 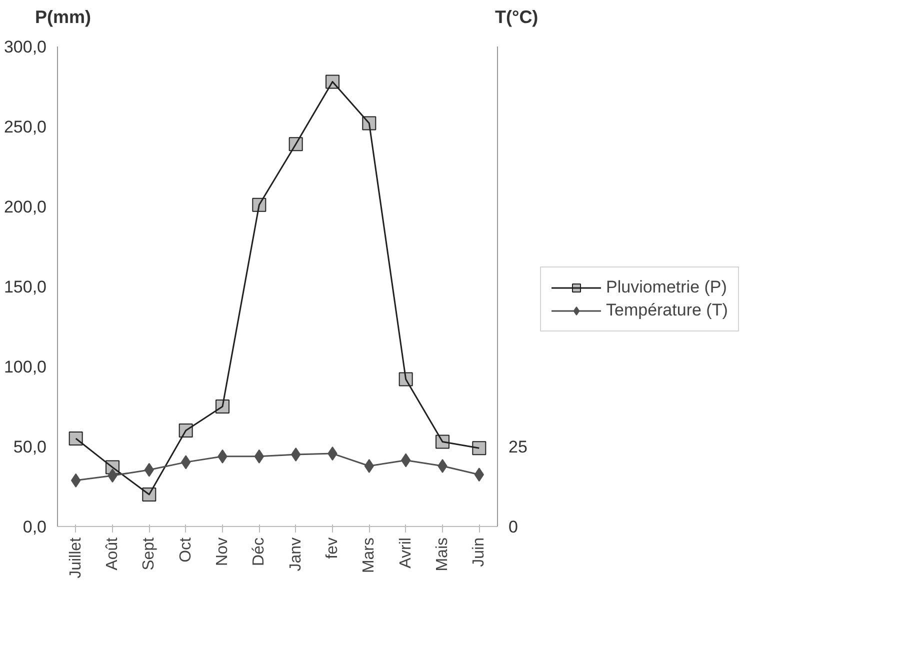 What do you see at coordinates (259, 552) in the screenshot?
I see `x-tick-label: Déc` at bounding box center [259, 552].